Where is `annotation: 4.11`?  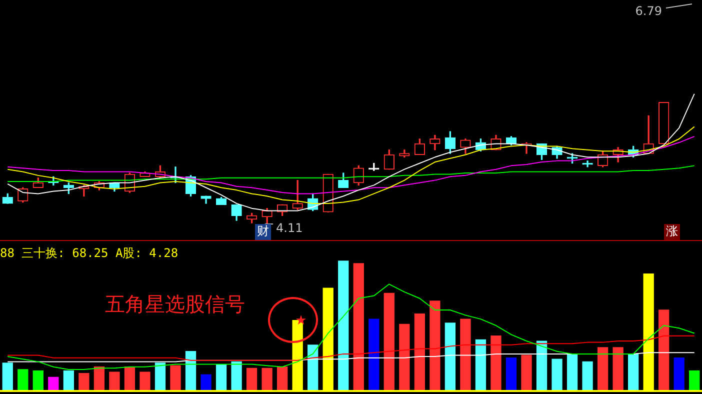
annotation: 4.11 is located at coordinates (289, 228).